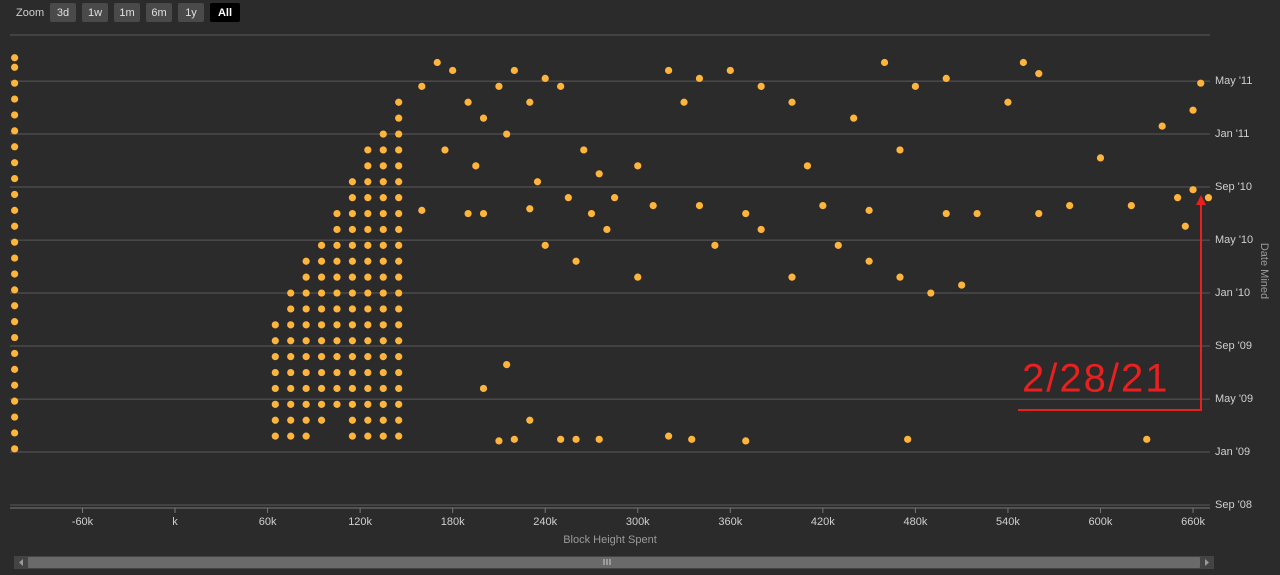 The width and height of the screenshot is (1280, 575). Describe the element at coordinates (360, 522) in the screenshot. I see `x-tick-label: 120k` at that location.